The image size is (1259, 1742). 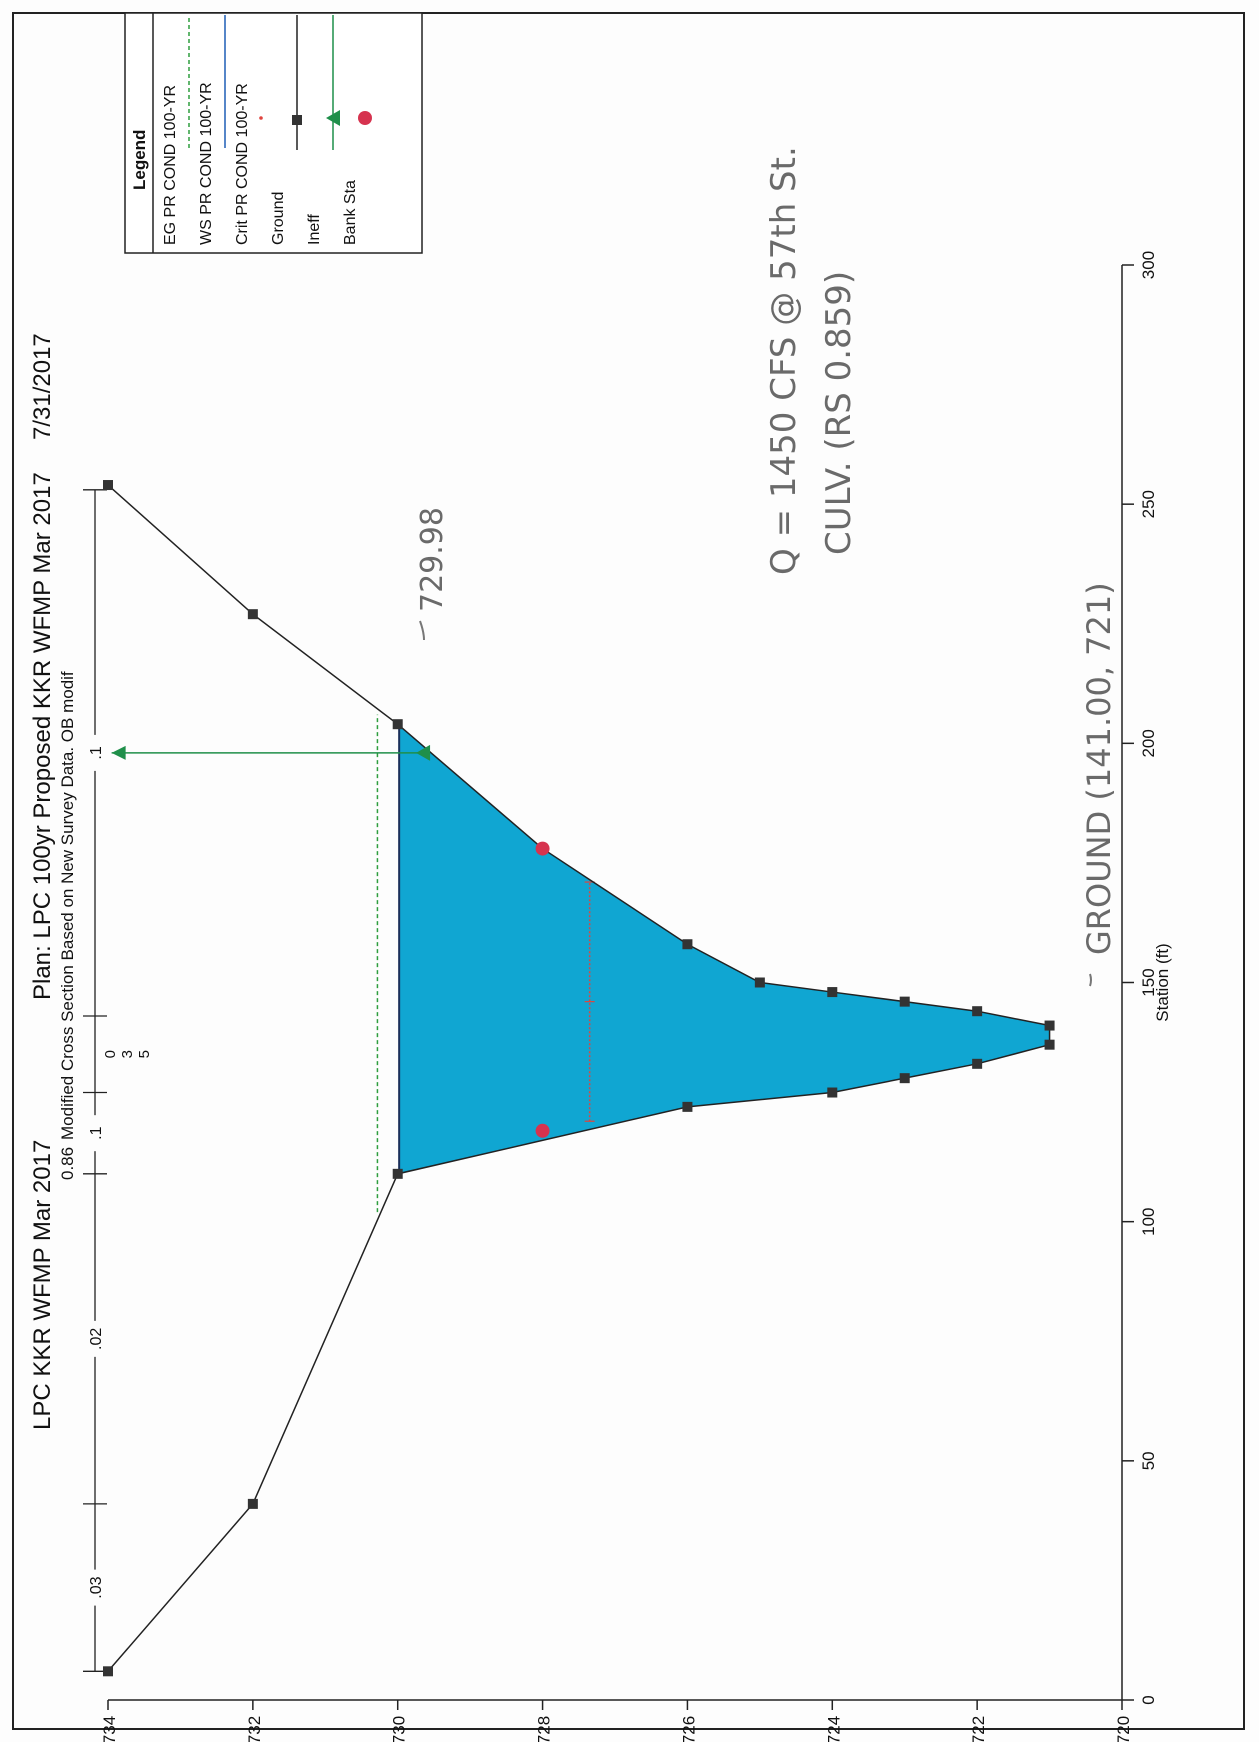 What do you see at coordinates (1148, 1699) in the screenshot?
I see `station-tick-label: 0` at bounding box center [1148, 1699].